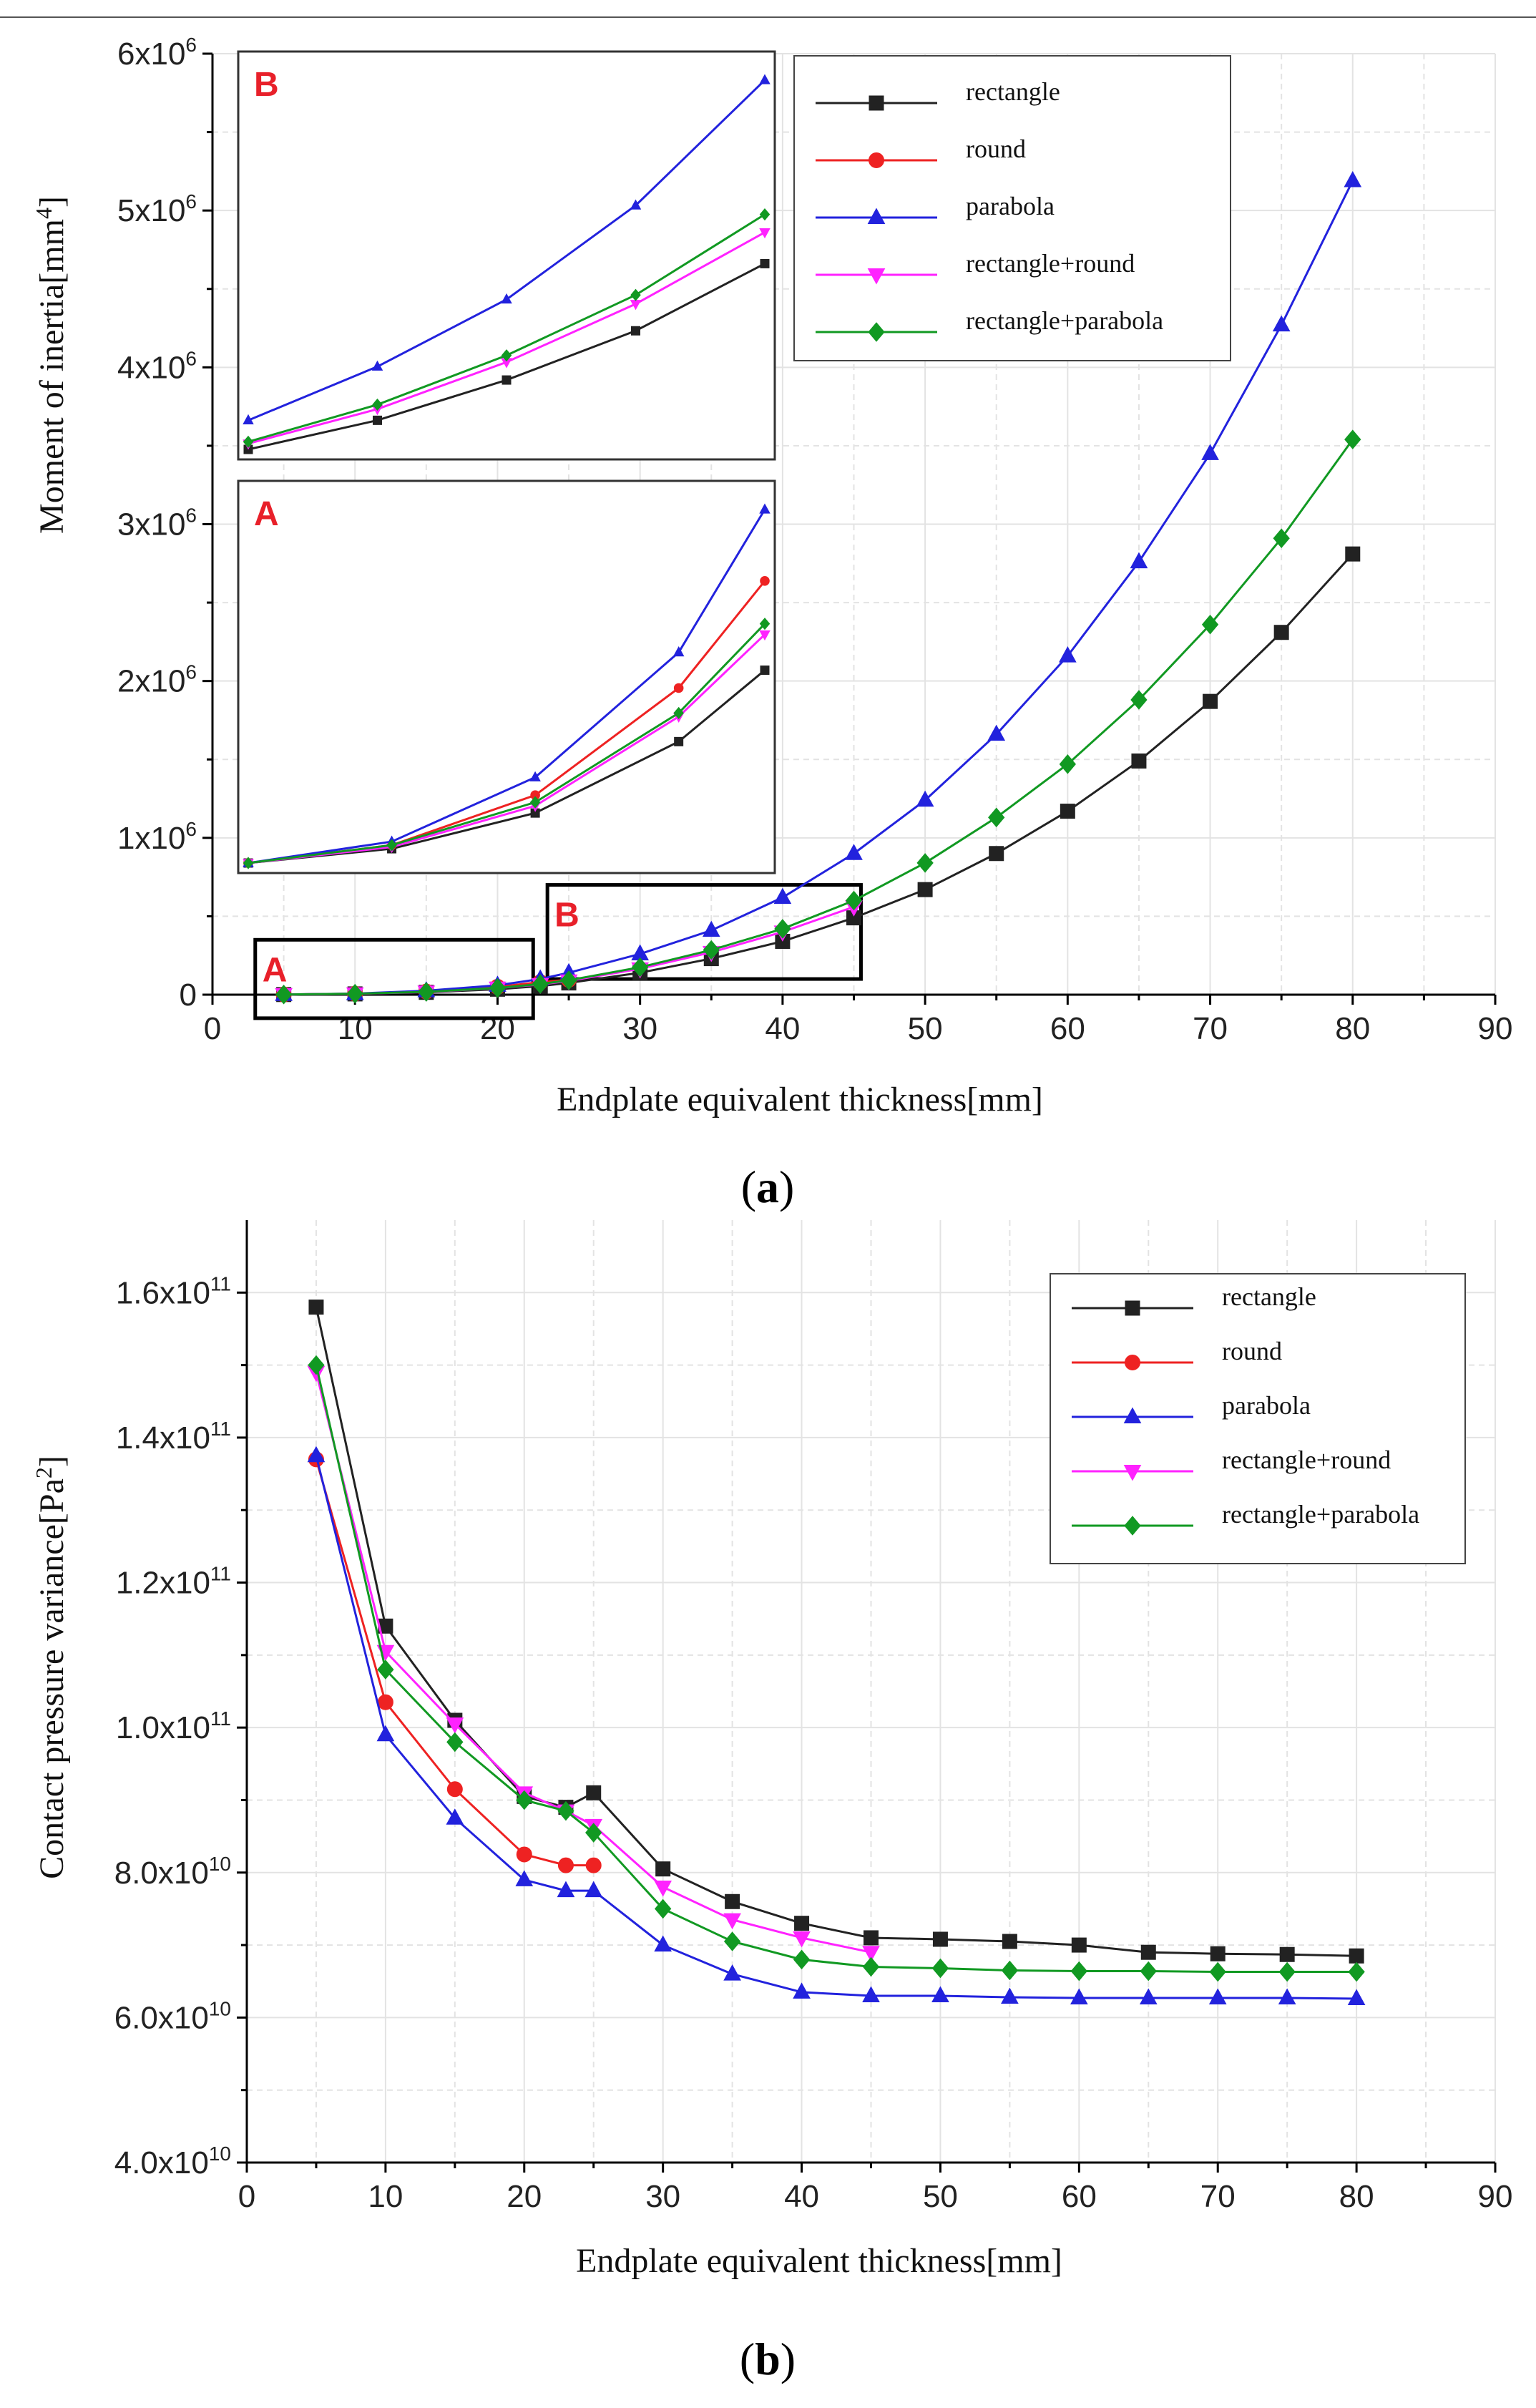 The image size is (1536, 2408). Describe the element at coordinates (819, 2261) in the screenshot. I see `chart-b-xlabel: Endplate equivalent thickness[mm]` at that location.